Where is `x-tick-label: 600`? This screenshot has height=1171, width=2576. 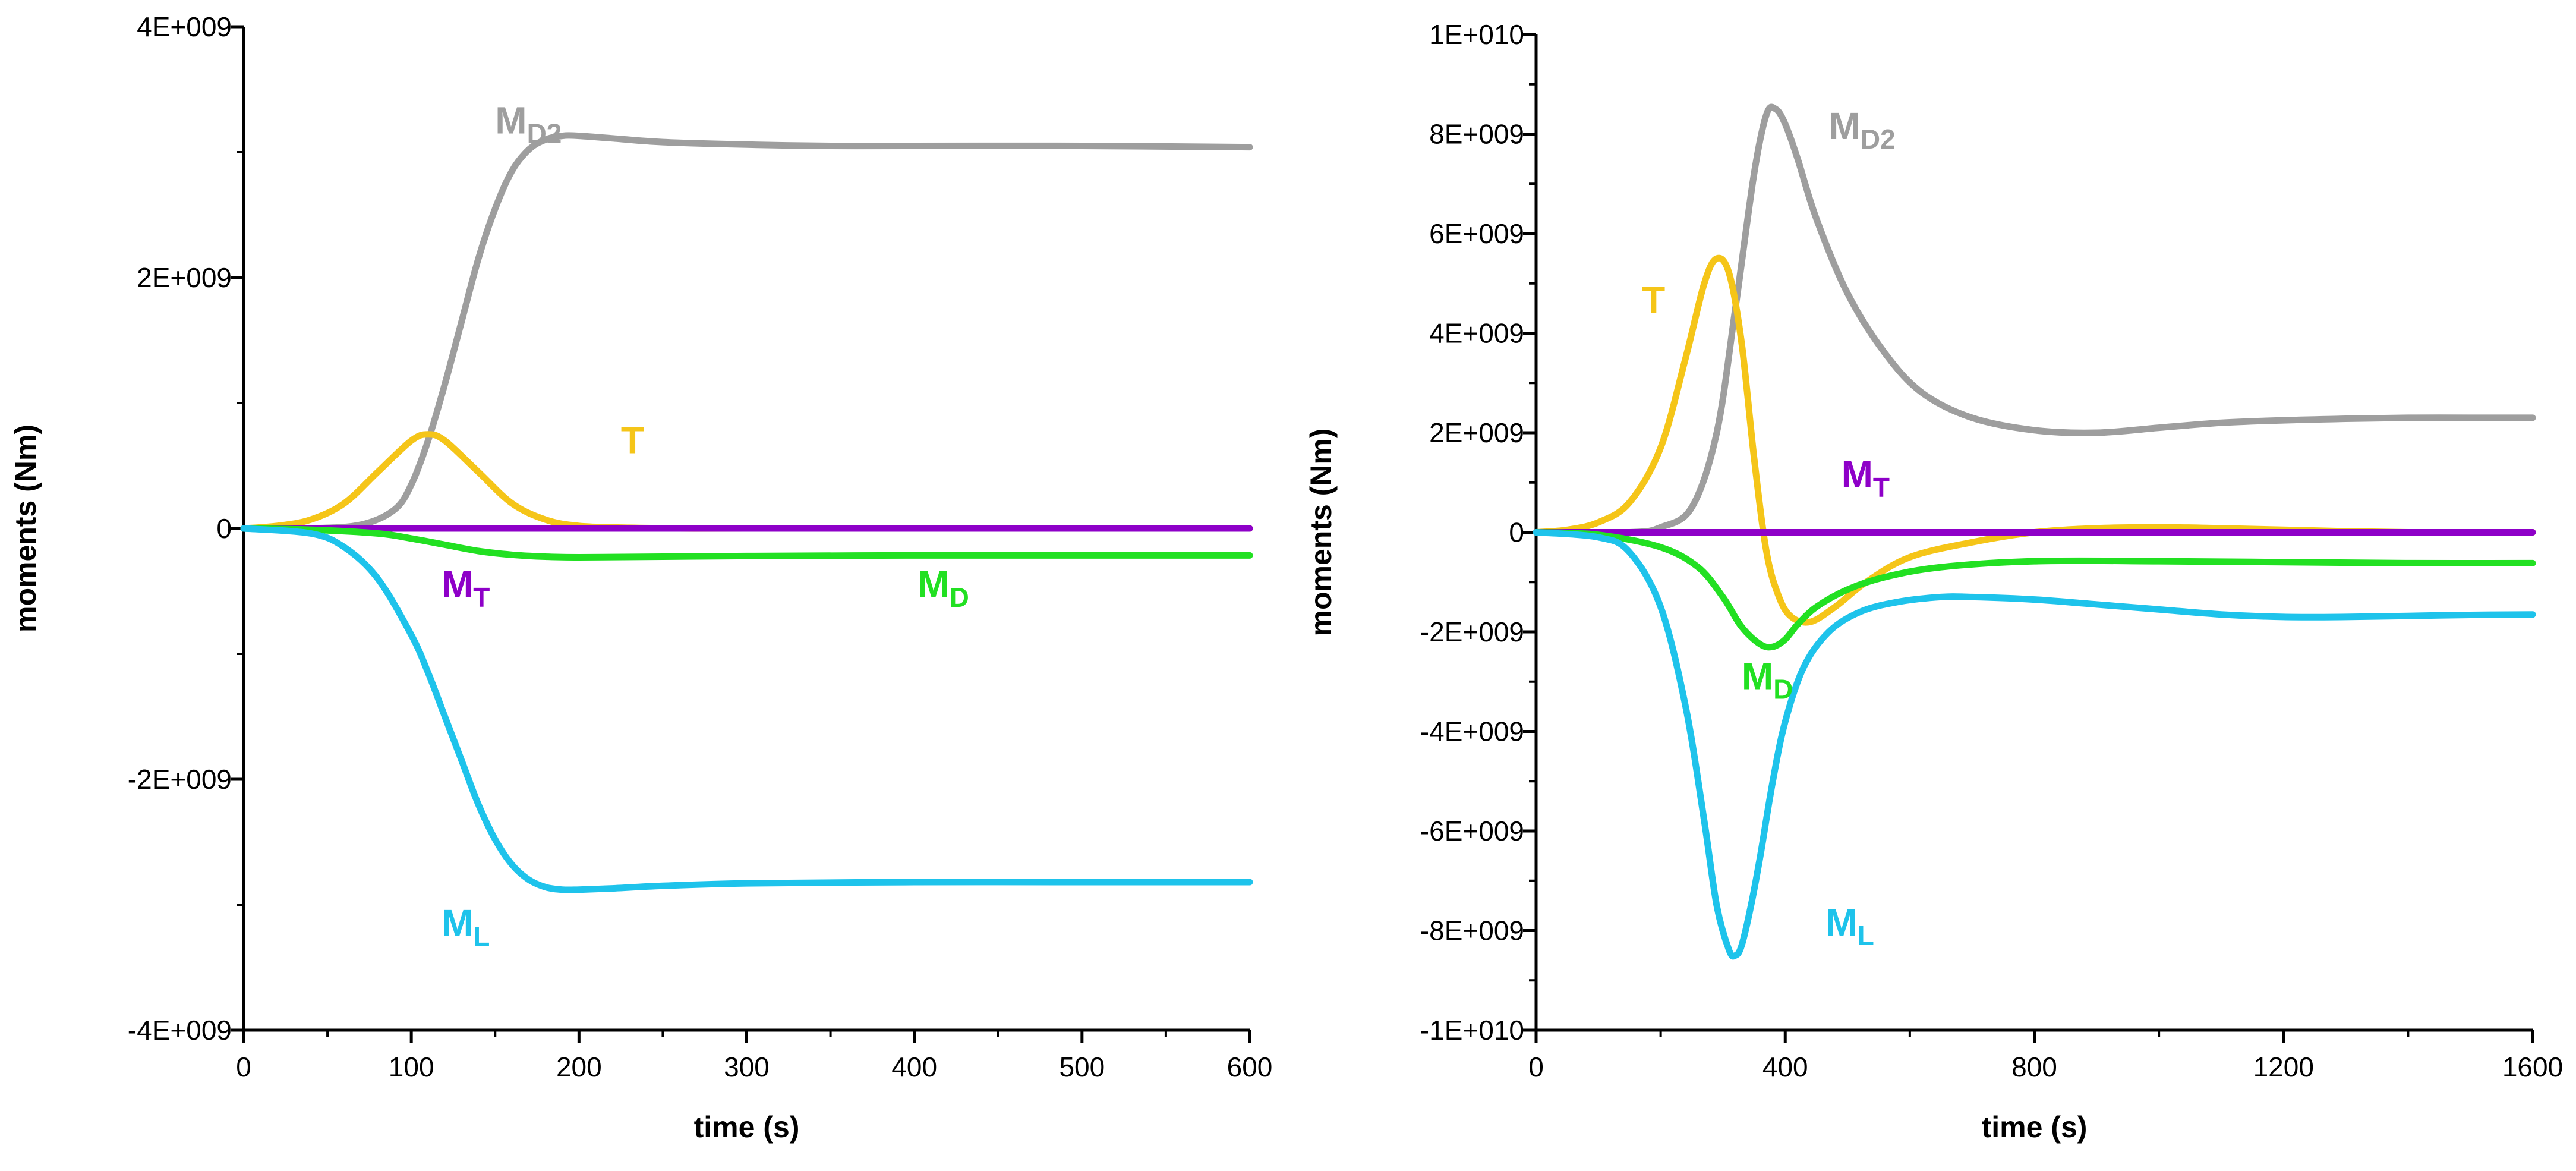
x-tick-label: 600 is located at coordinates (1250, 1067).